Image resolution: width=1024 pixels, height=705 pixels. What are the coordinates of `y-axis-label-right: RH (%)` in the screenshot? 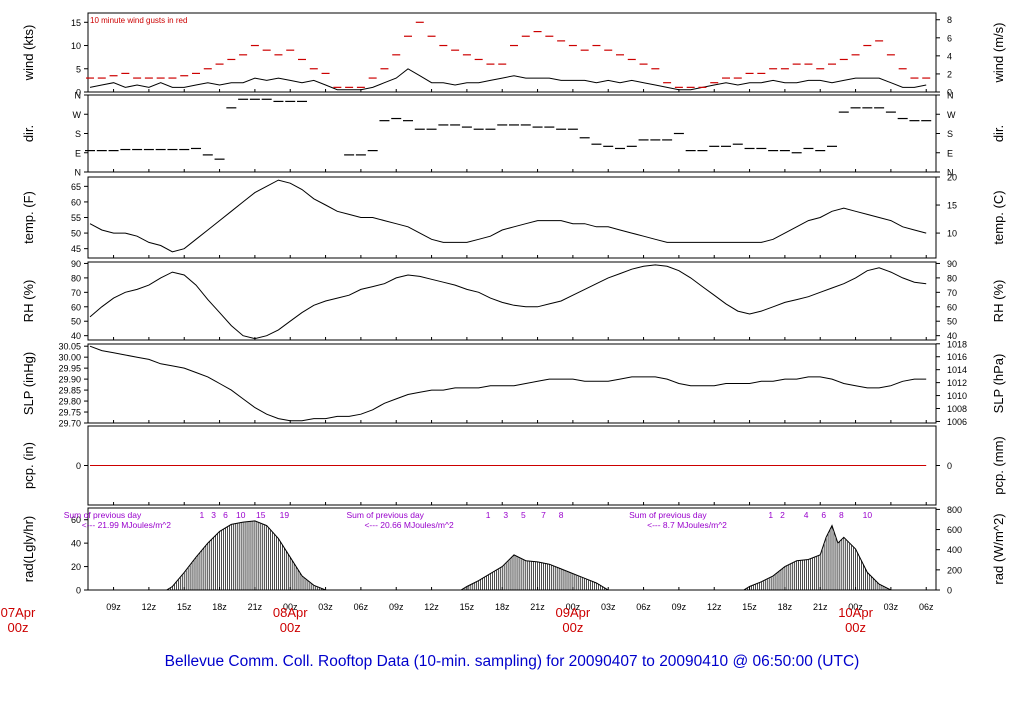 It's located at (998, 301).